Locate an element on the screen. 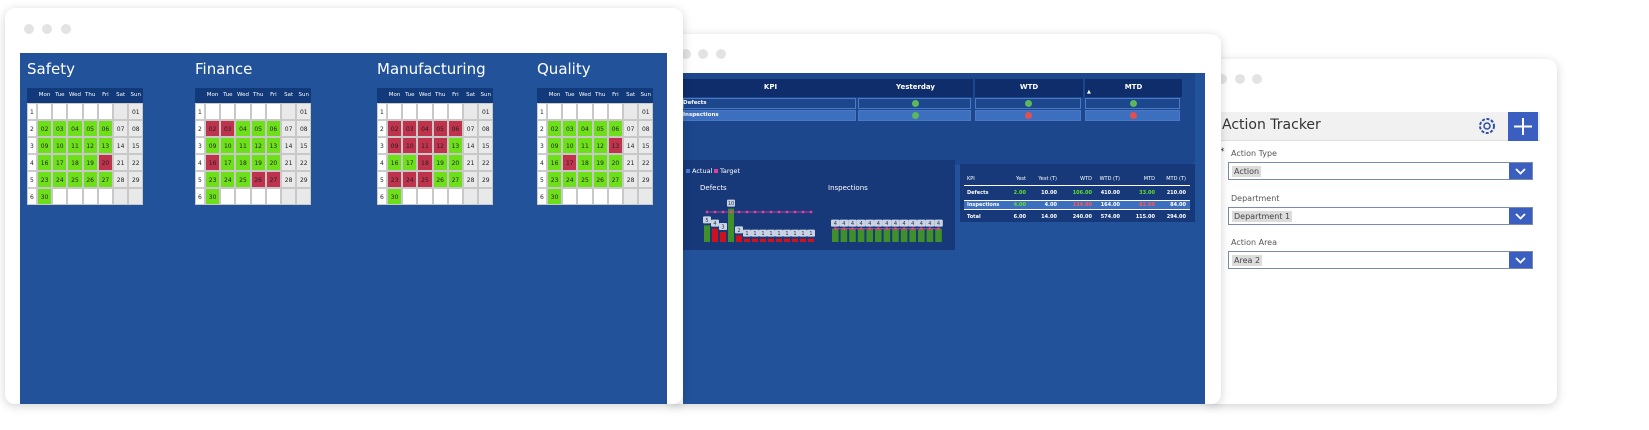 The width and height of the screenshot is (1649, 430). summary-cell: 115.00 is located at coordinates (1145, 217).